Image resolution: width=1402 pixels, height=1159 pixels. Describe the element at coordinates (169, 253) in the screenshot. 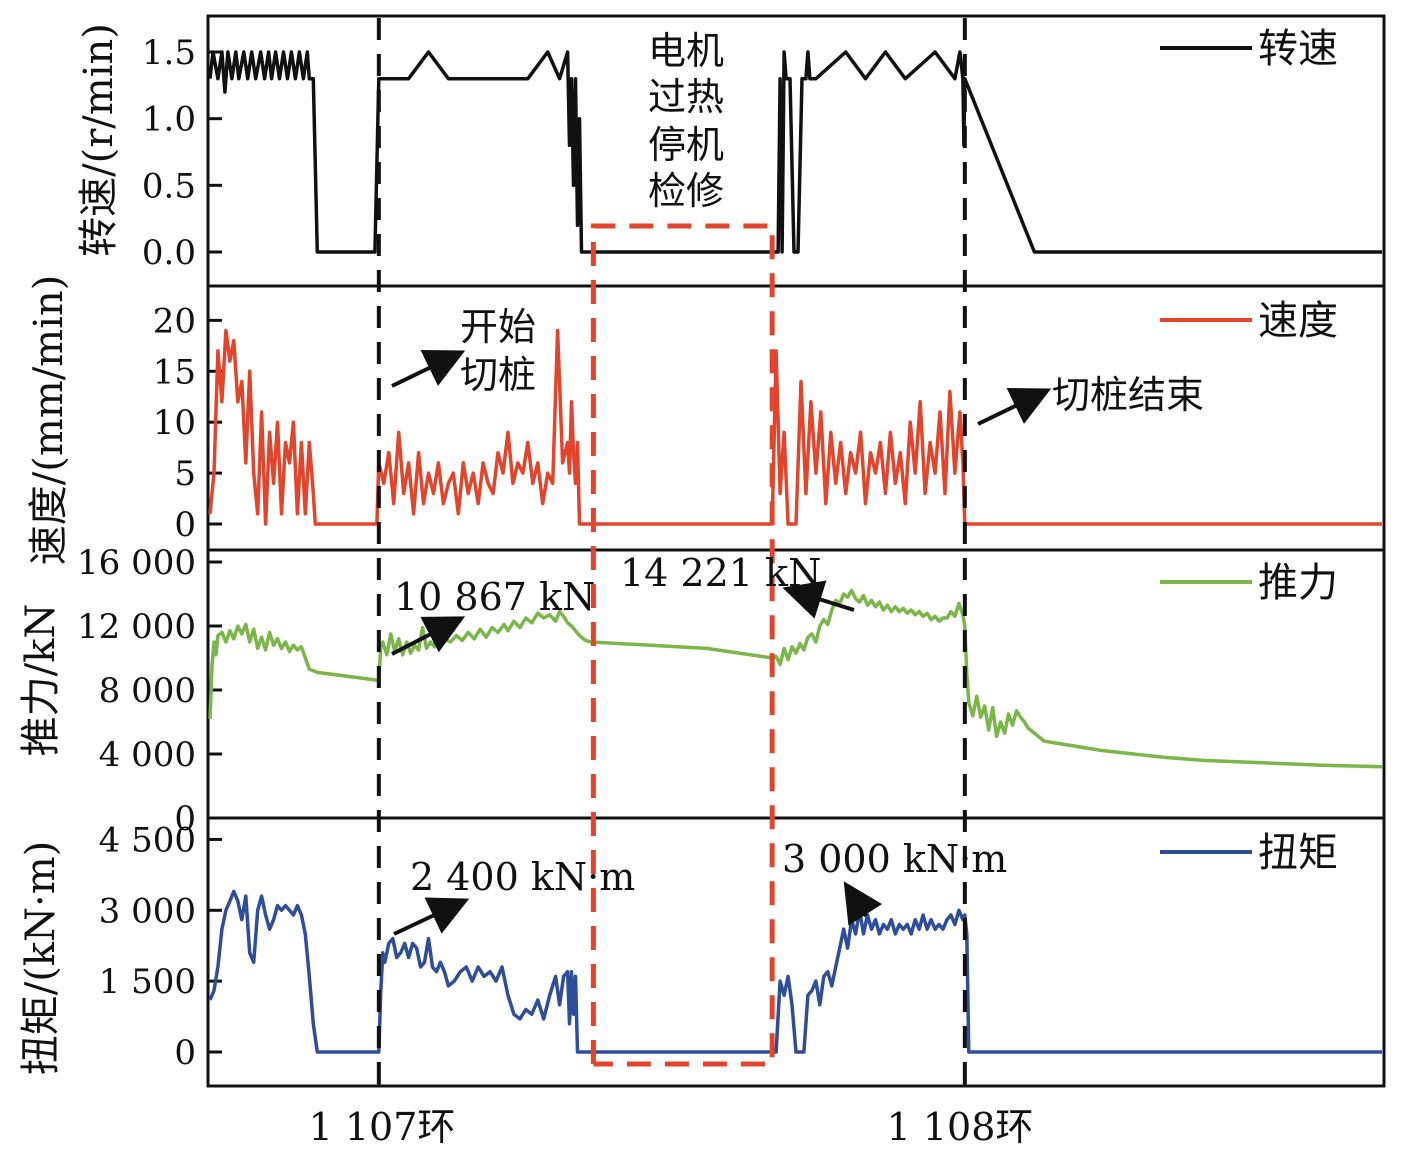

I see `y-tick-label: 0.0` at that location.